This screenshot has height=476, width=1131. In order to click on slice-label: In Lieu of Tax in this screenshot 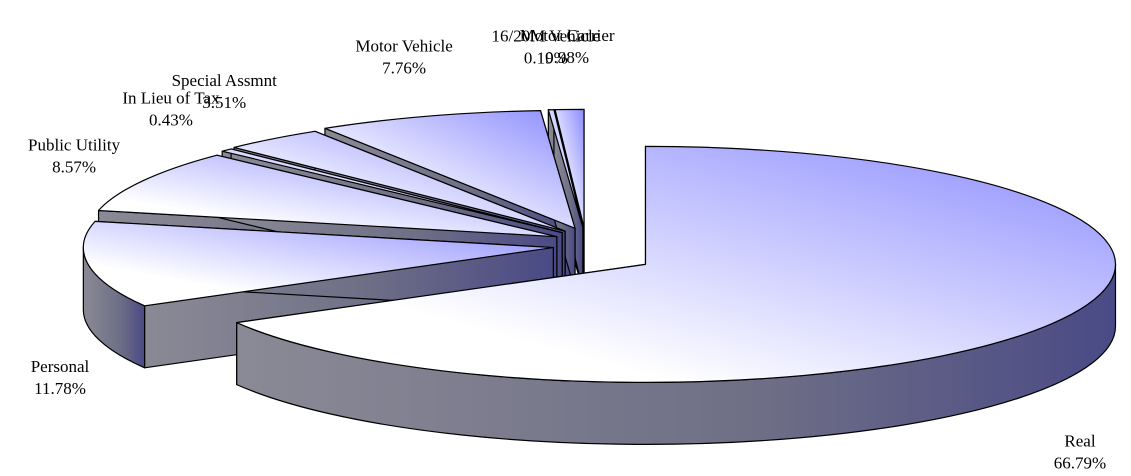, I will do `click(171, 97)`.